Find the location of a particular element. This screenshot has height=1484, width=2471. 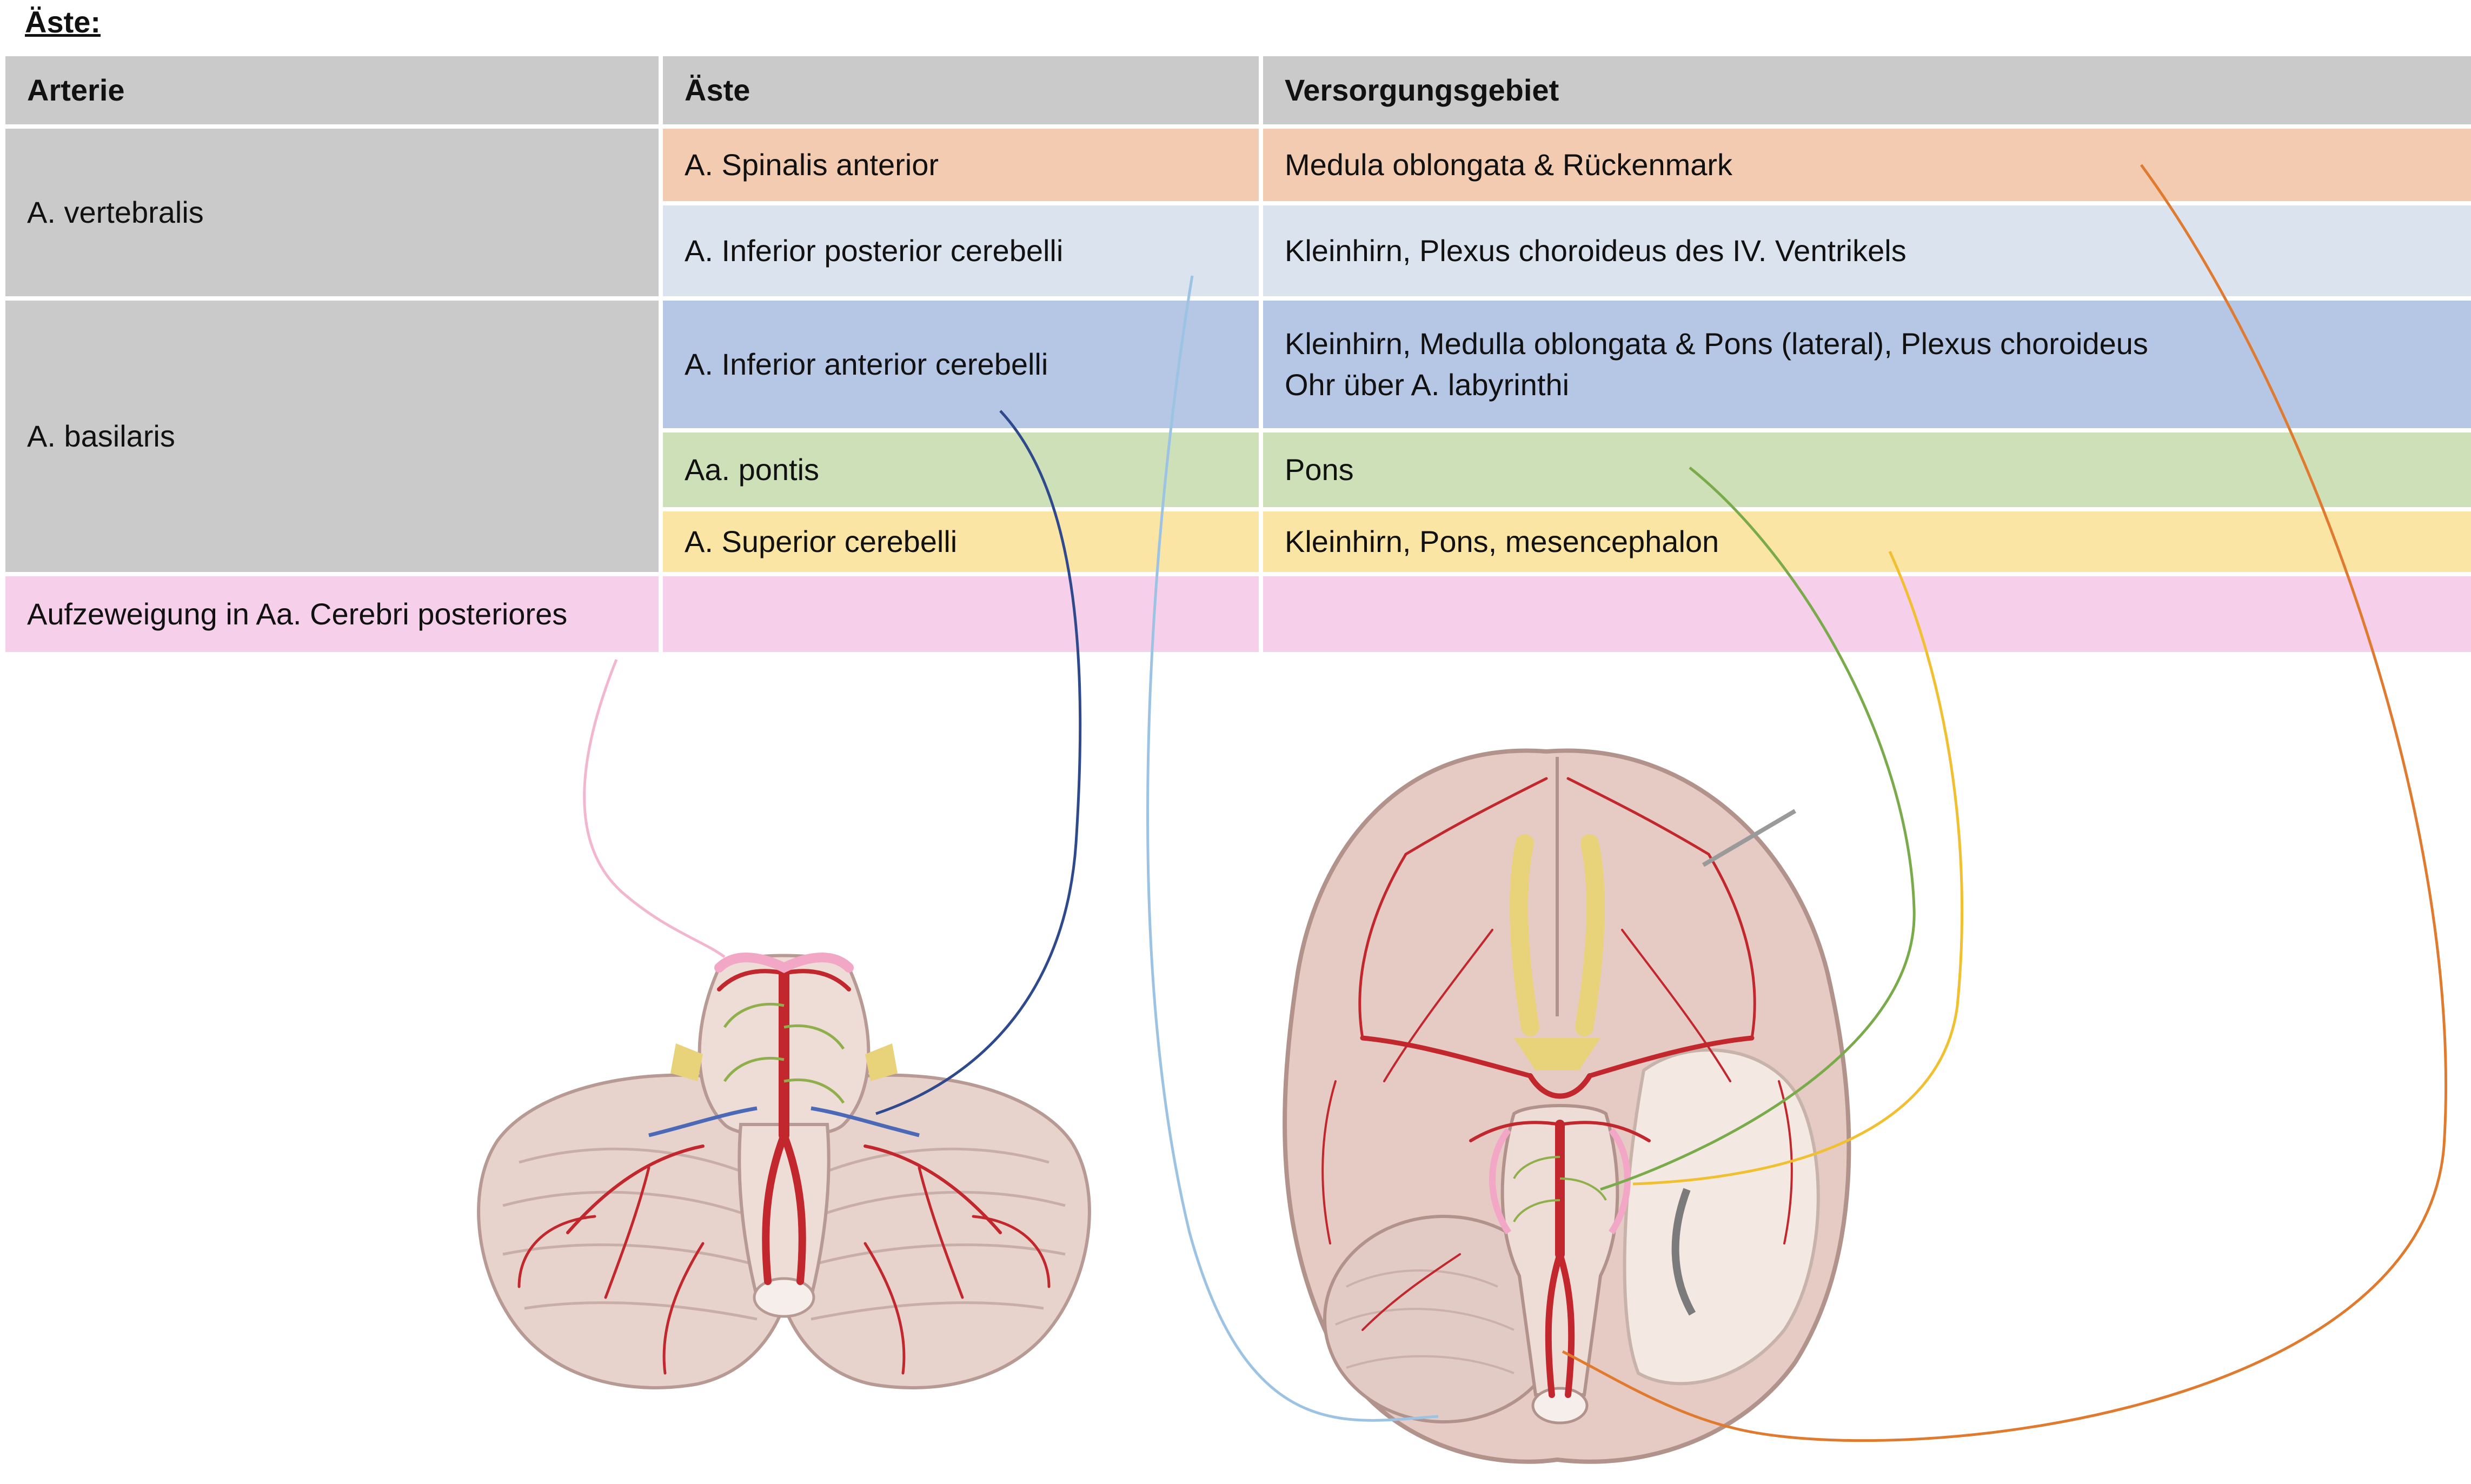

artery-vertebralis: A. vertebralis is located at coordinates (332, 212).